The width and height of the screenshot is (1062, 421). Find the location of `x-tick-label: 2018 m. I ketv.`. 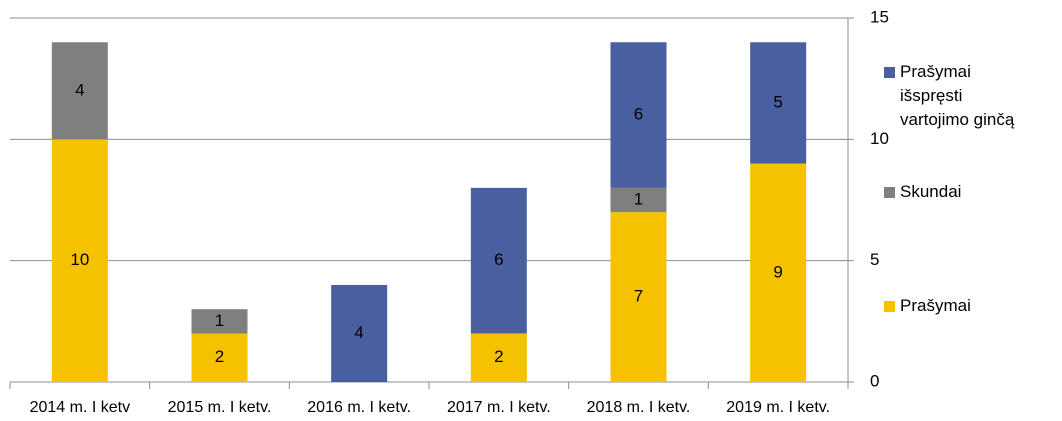

x-tick-label: 2018 m. I ketv. is located at coordinates (639, 407).